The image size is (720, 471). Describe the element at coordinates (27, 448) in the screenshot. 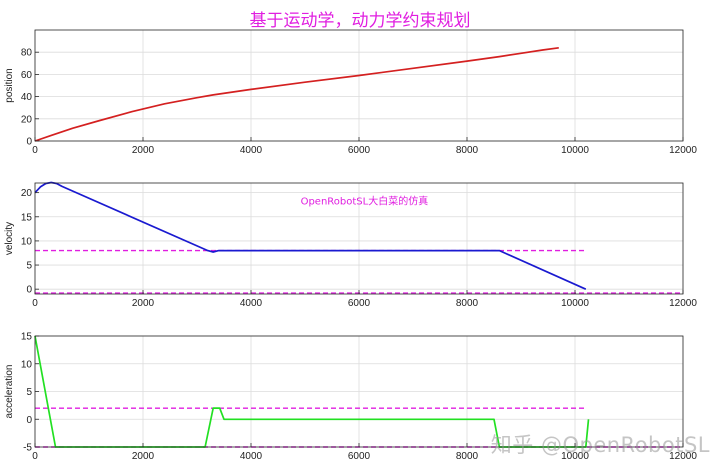

I see `acceleration-ytick-label: -5` at that location.